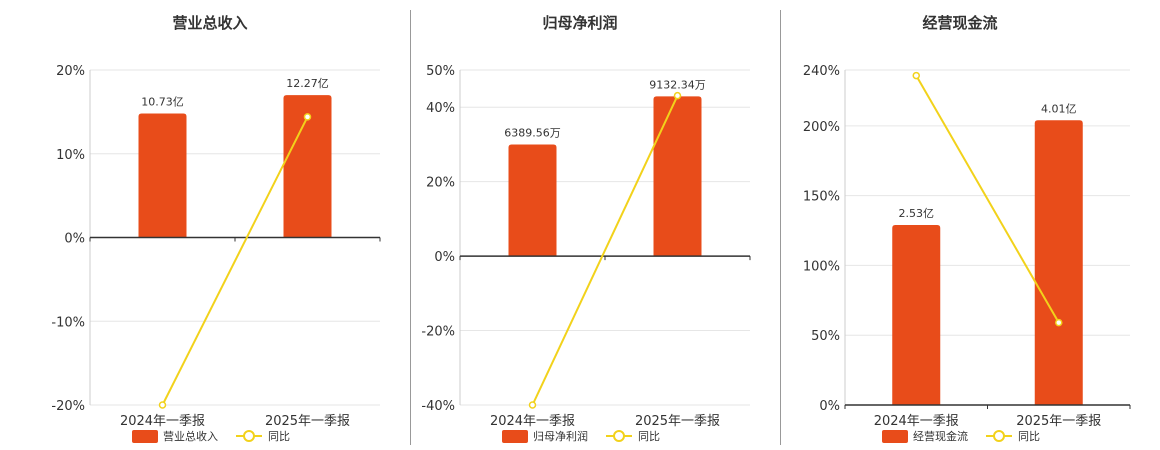 Image resolution: width=1160 pixels, height=450 pixels. Describe the element at coordinates (440, 108) in the screenshot. I see `y-tick-label: 40%` at that location.